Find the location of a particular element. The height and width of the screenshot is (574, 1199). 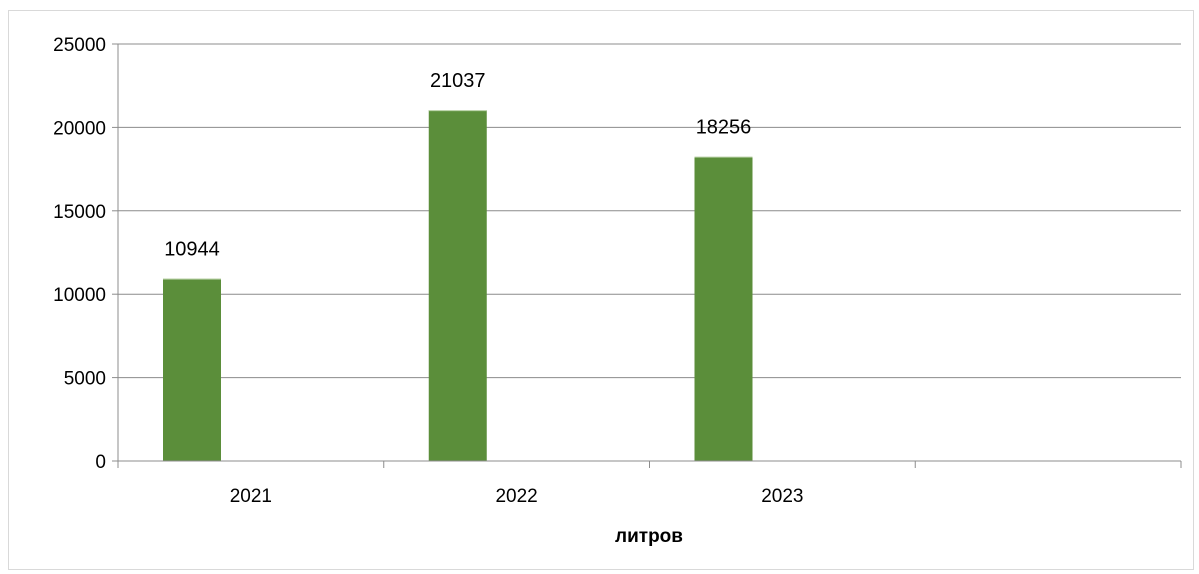

y-tick-label: 10000 is located at coordinates (79, 295).